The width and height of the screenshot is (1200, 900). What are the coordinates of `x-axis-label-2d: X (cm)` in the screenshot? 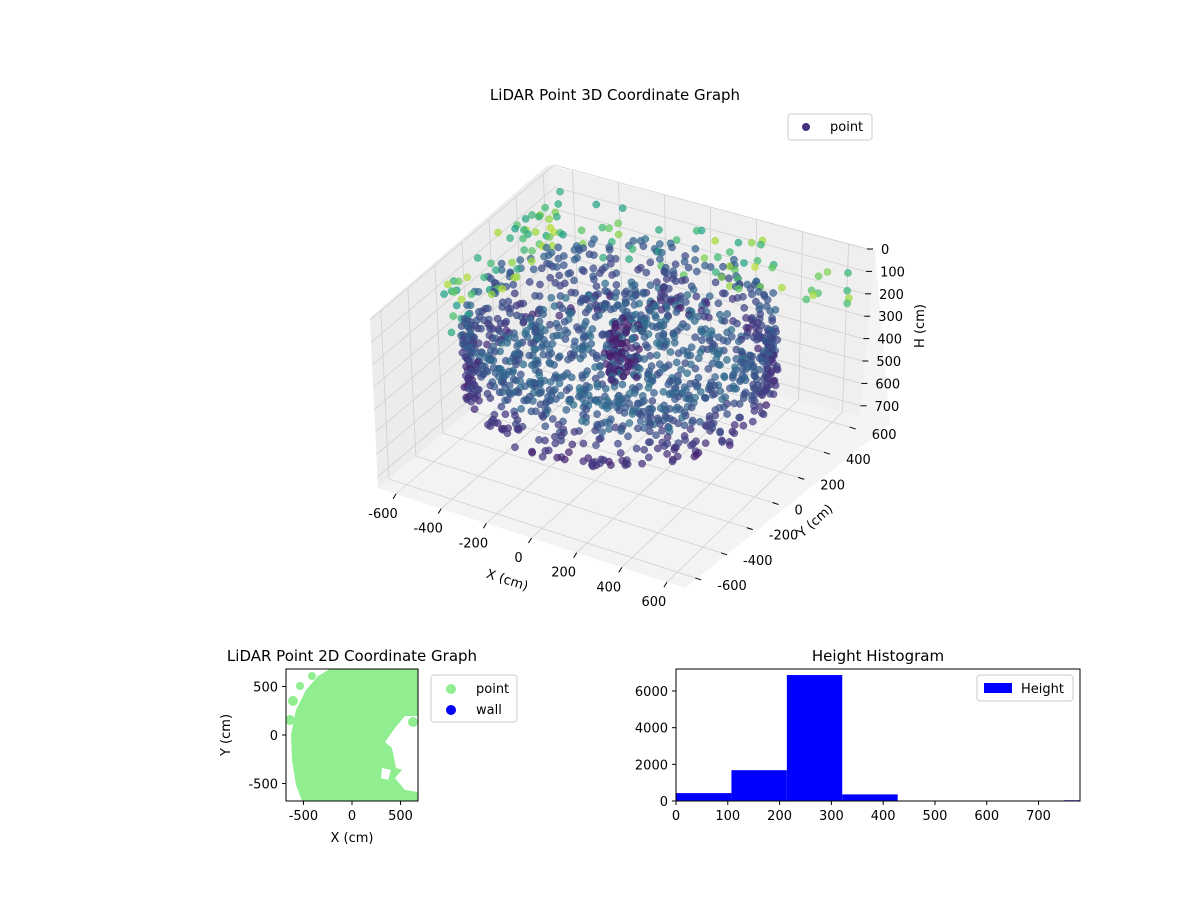 It's located at (352, 838).